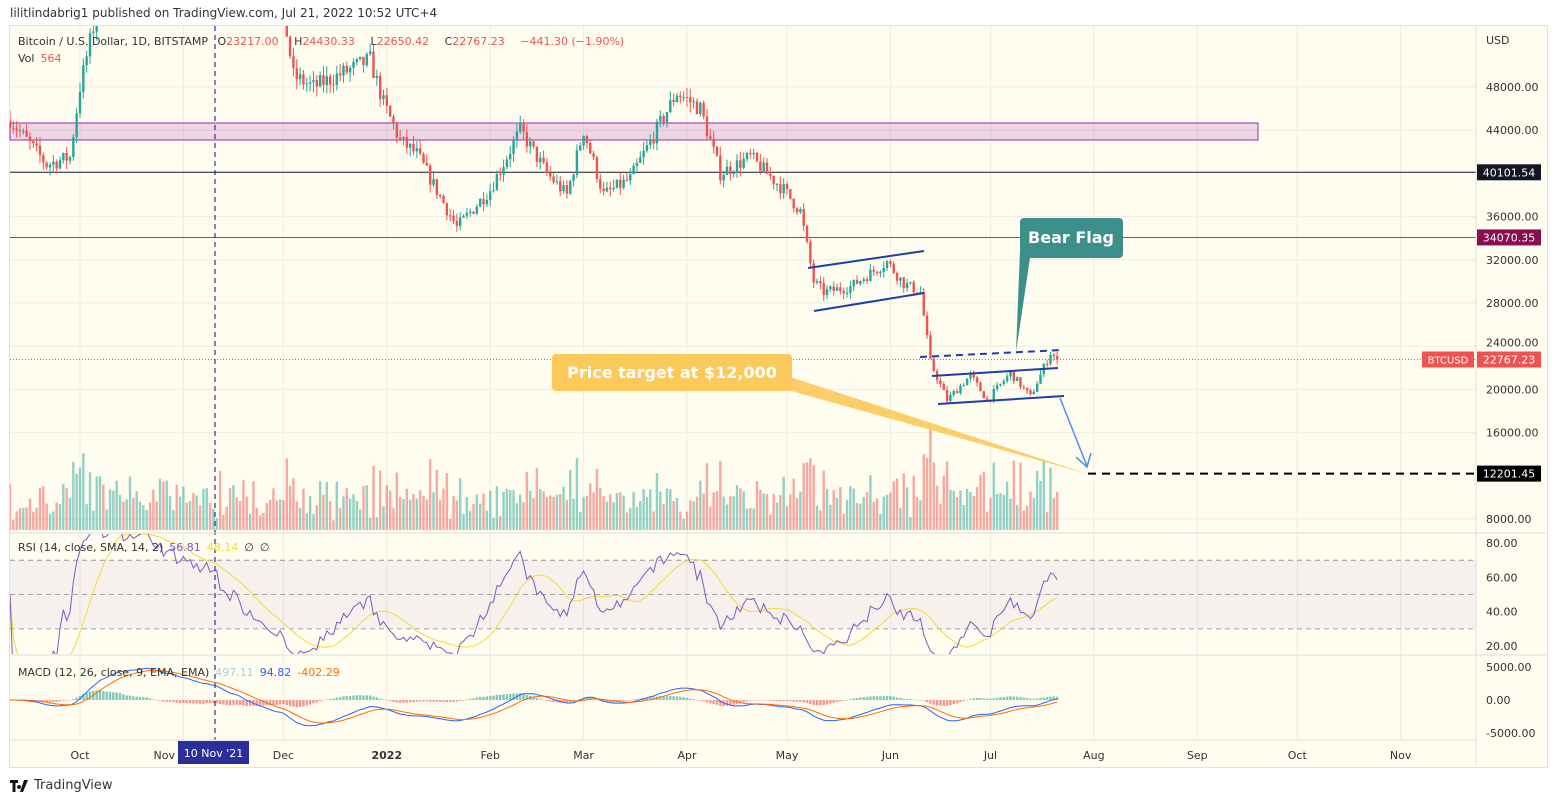 The height and width of the screenshot is (804, 1556). I want to click on flag-lower-line, so click(1001, 400).